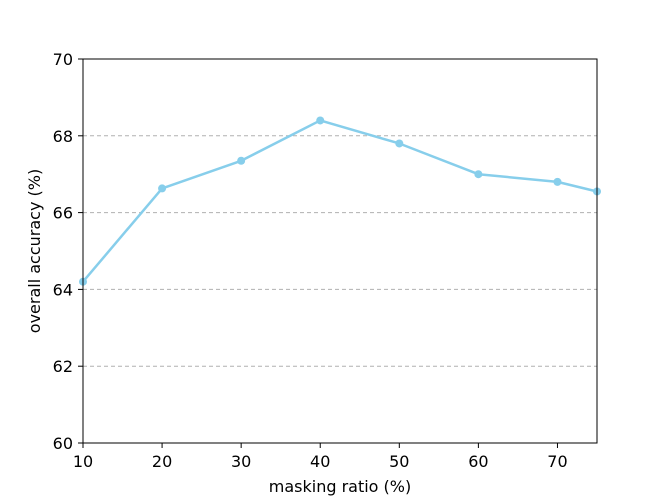 This screenshot has width=664, height=498. What do you see at coordinates (63, 366) in the screenshot?
I see `y-tick-label-62: 62` at bounding box center [63, 366].